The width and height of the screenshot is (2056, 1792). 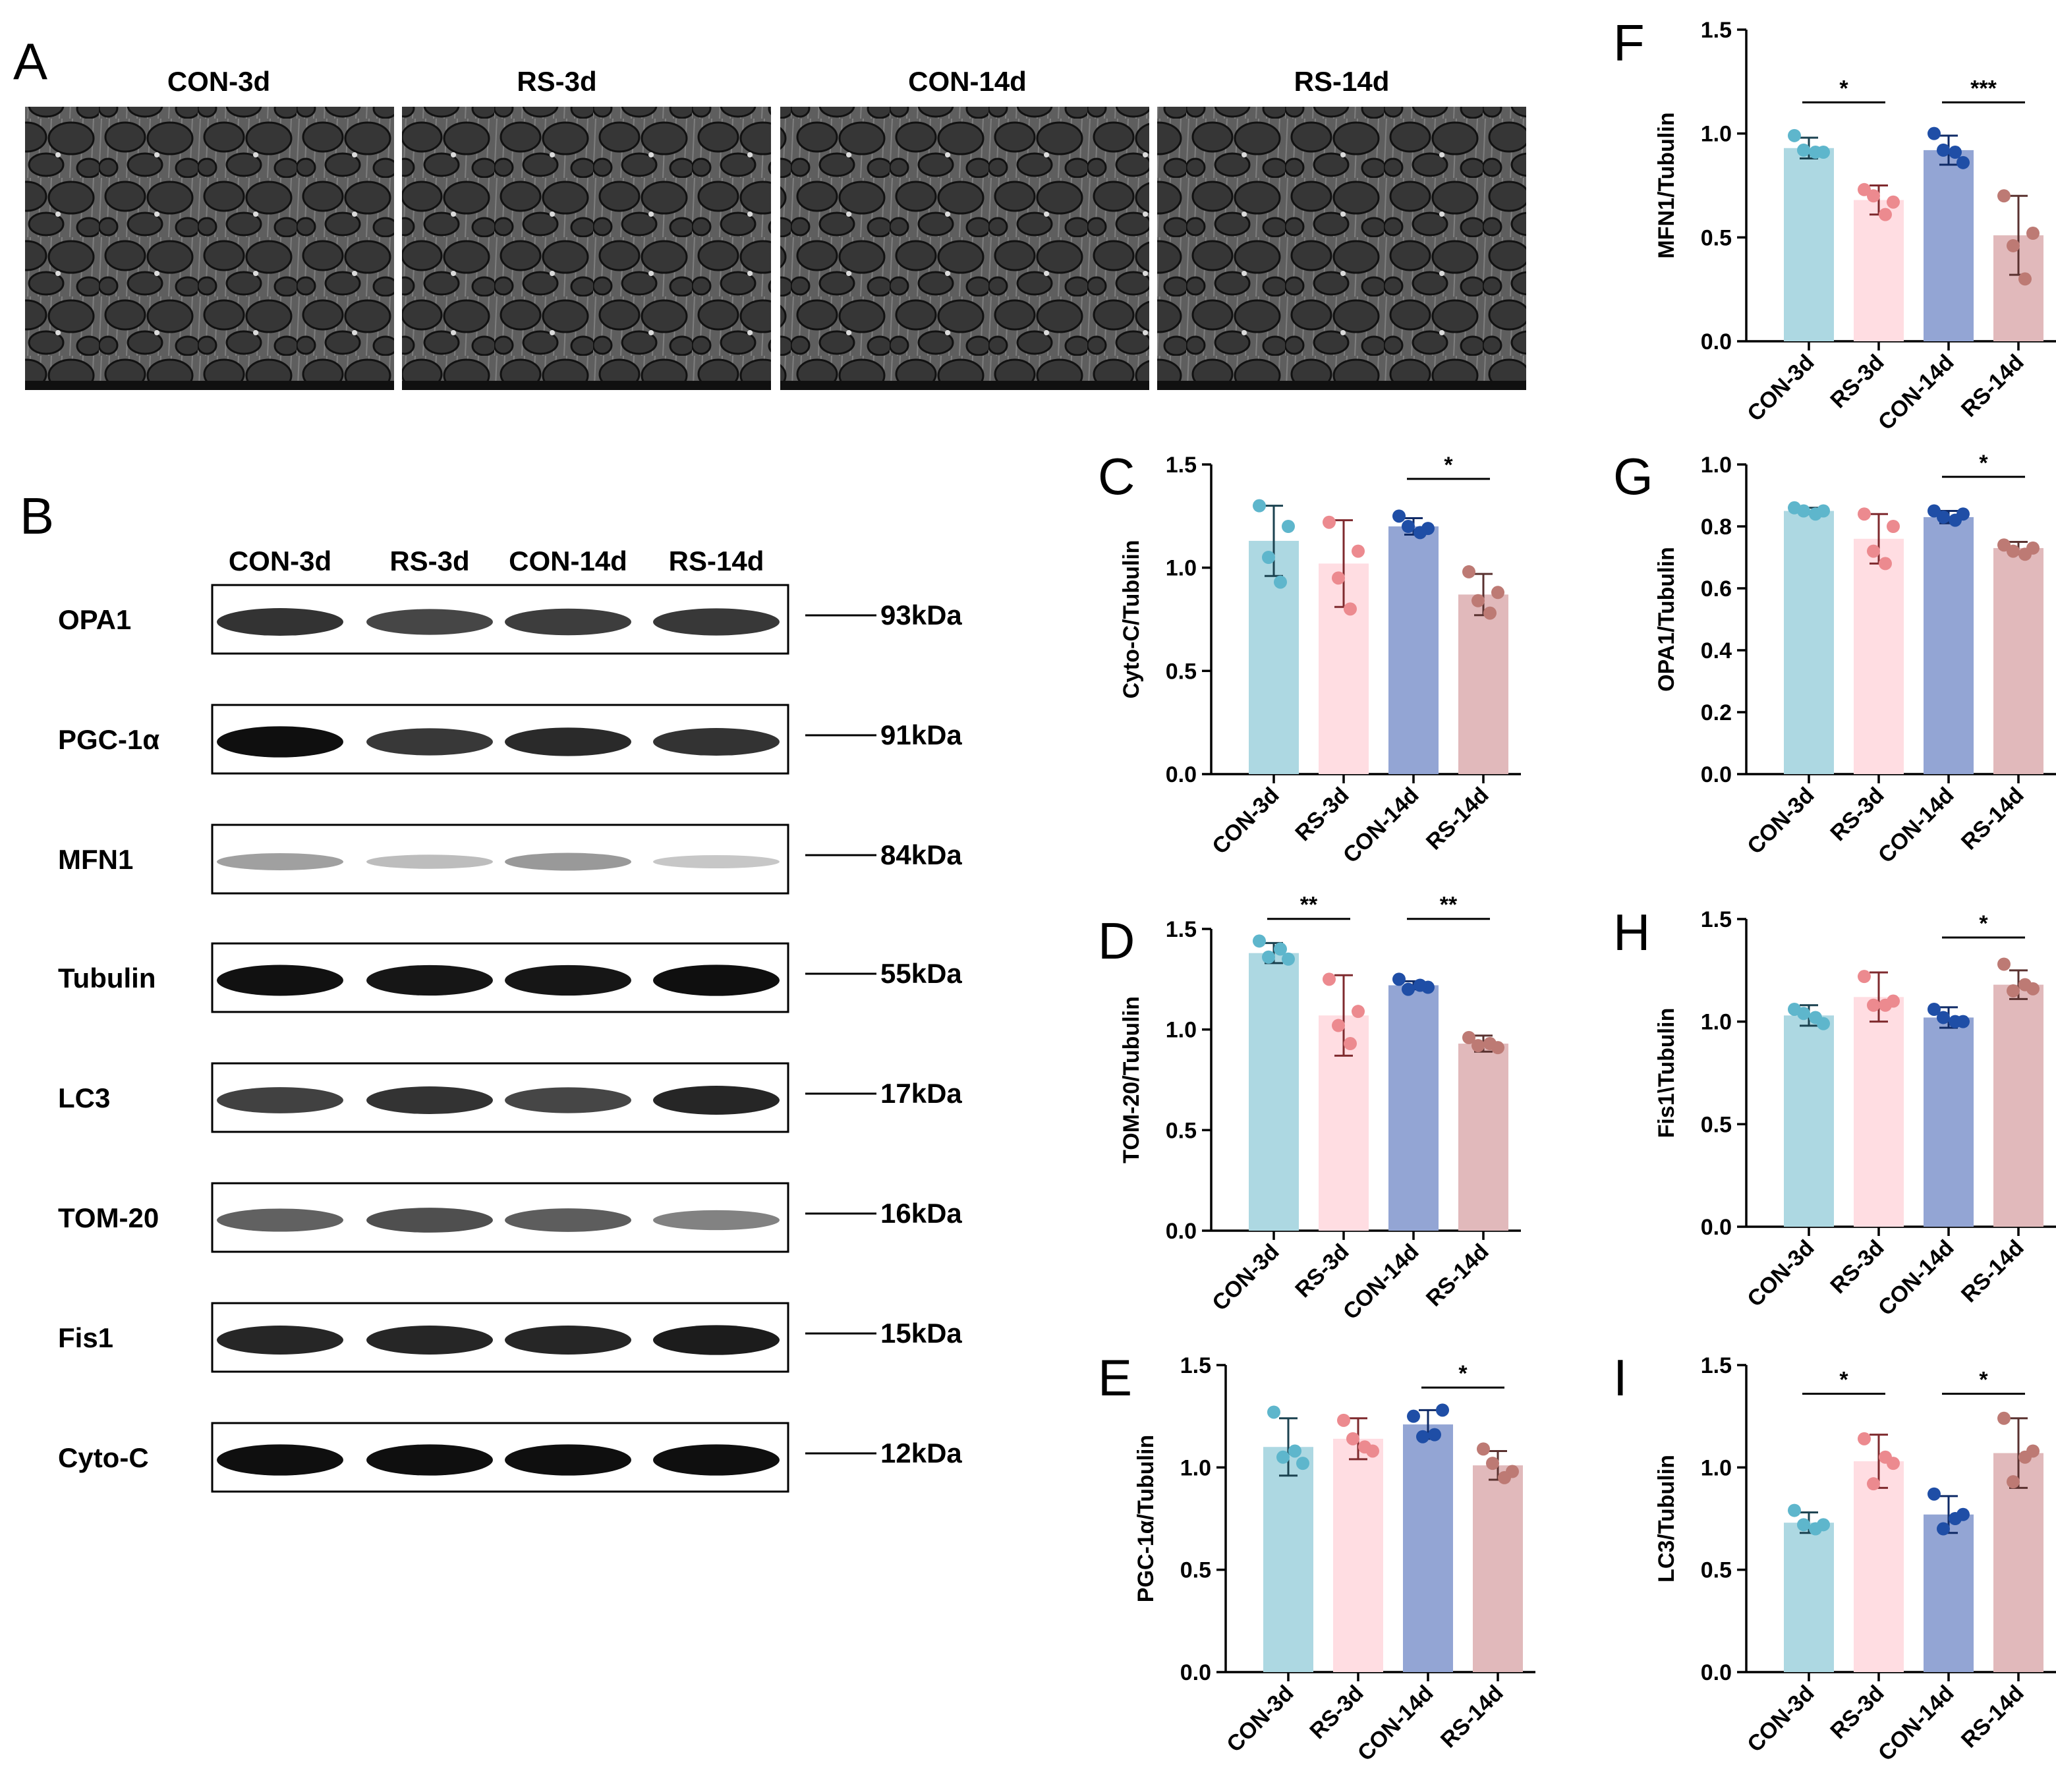 I want to click on y-tick-label: 1.0, so click(x=1716, y=1467).